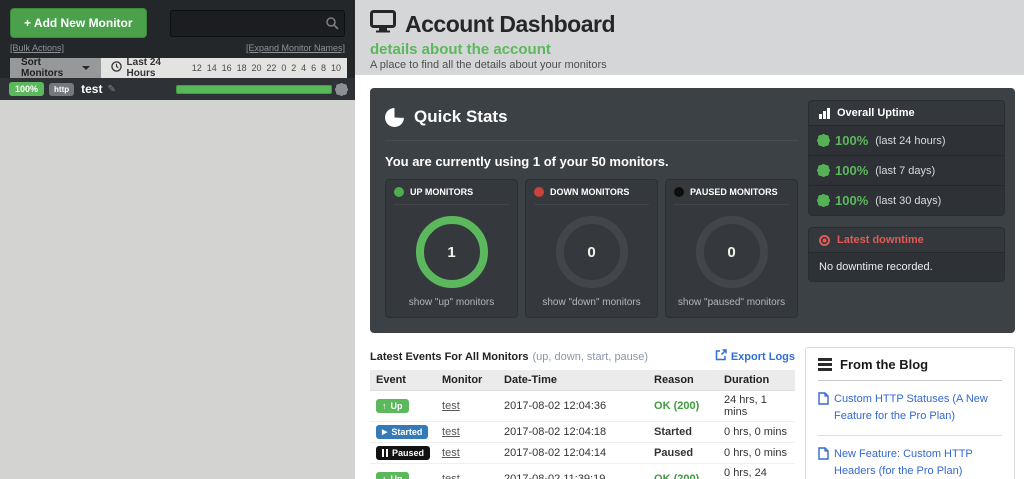 This screenshot has height=479, width=1024. I want to click on event-badge: Paused, so click(403, 453).